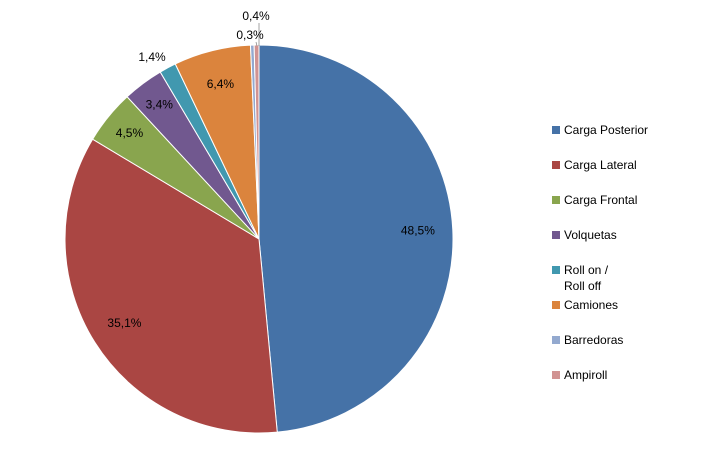 This screenshot has width=717, height=476. What do you see at coordinates (632, 279) in the screenshot?
I see `legend-item: Roll on / Roll off` at bounding box center [632, 279].